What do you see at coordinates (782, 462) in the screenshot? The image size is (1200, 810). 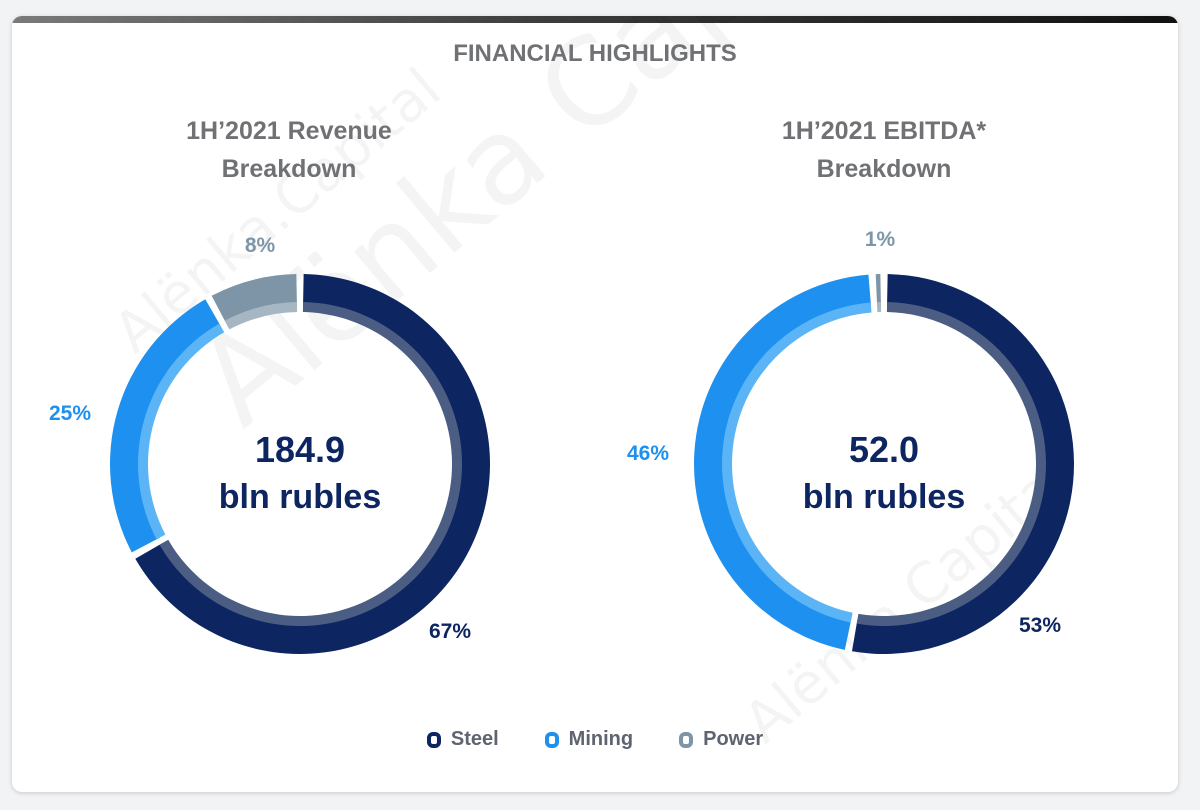 I see `ebitda-slice-mining` at bounding box center [782, 462].